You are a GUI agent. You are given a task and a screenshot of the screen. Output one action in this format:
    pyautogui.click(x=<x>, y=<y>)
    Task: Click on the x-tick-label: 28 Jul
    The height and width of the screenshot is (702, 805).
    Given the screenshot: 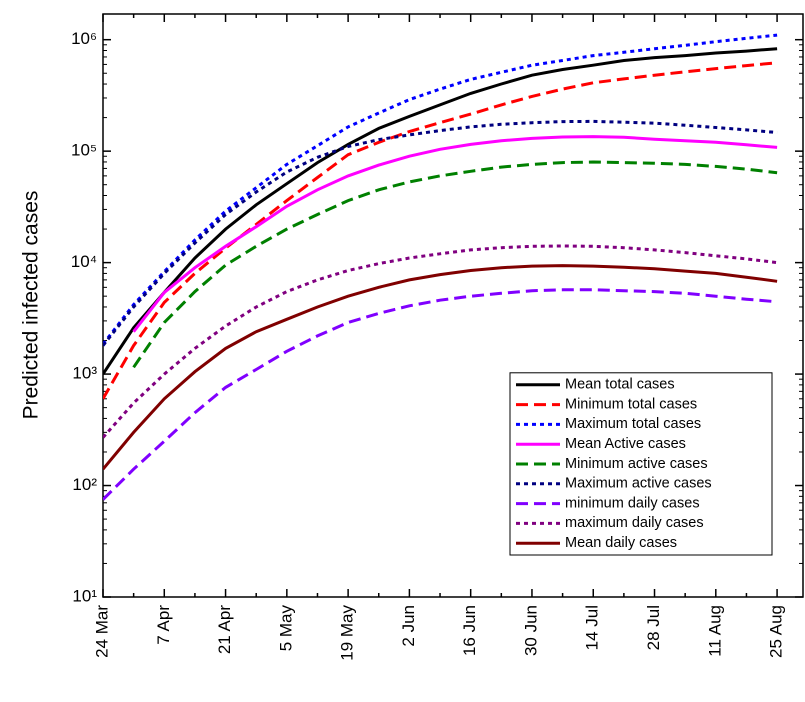 What is the action you would take?
    pyautogui.click(x=653, y=627)
    